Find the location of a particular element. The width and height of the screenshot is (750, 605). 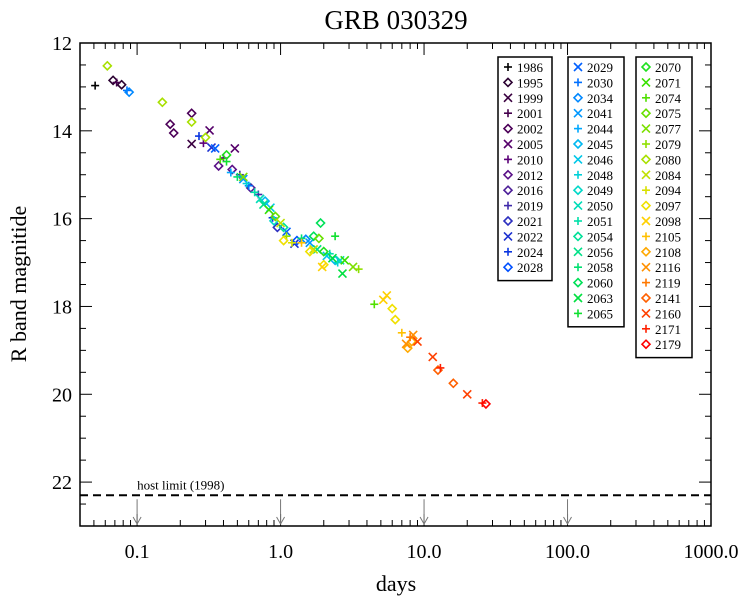

series-2005 is located at coordinates (222, 139).